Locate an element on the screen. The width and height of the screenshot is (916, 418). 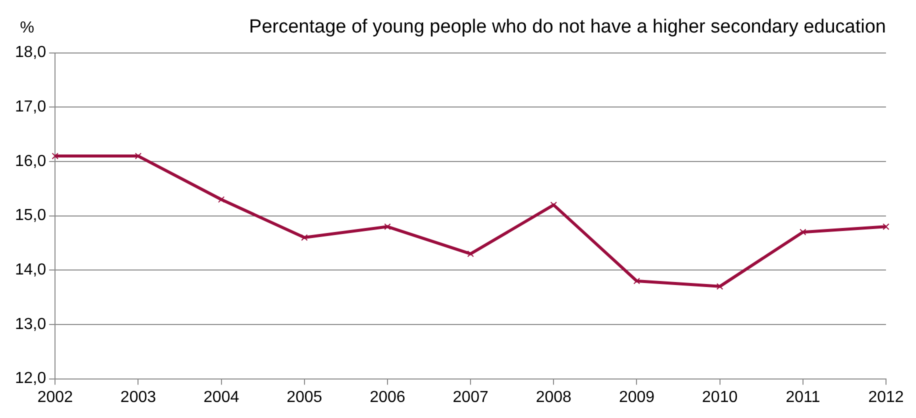
y-tick-label: 12,0 is located at coordinates (30, 379).